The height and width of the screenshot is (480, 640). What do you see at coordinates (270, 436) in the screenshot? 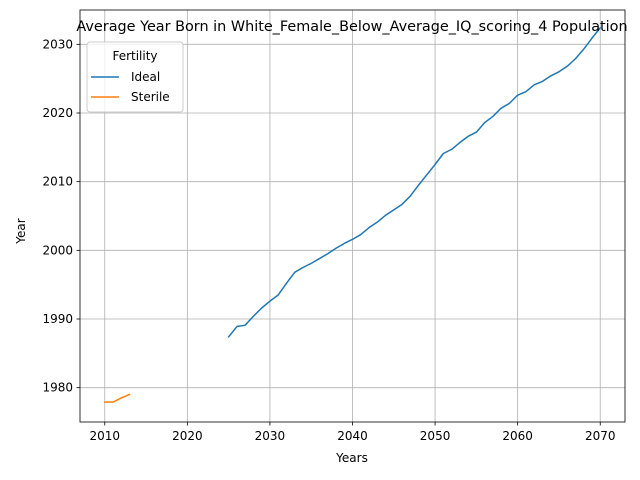
I see `x-tick-label: 2030` at bounding box center [270, 436].